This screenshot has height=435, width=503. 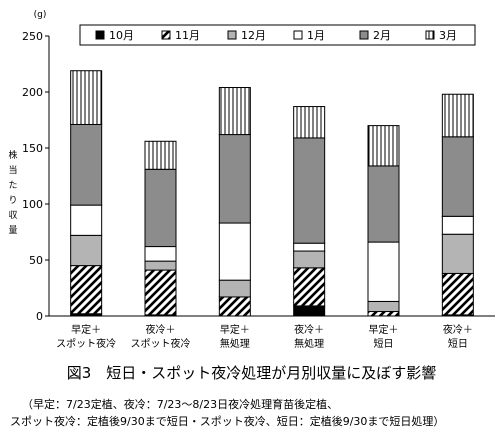 I want to click on legend-box, so click(x=277, y=35).